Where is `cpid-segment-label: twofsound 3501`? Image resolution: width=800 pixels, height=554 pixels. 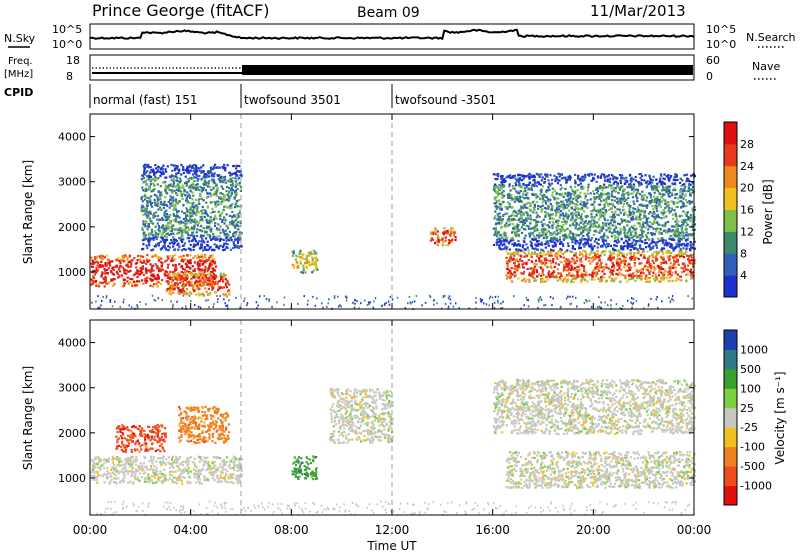 cpid-segment-label: twofsound 3501 is located at coordinates (292, 100).